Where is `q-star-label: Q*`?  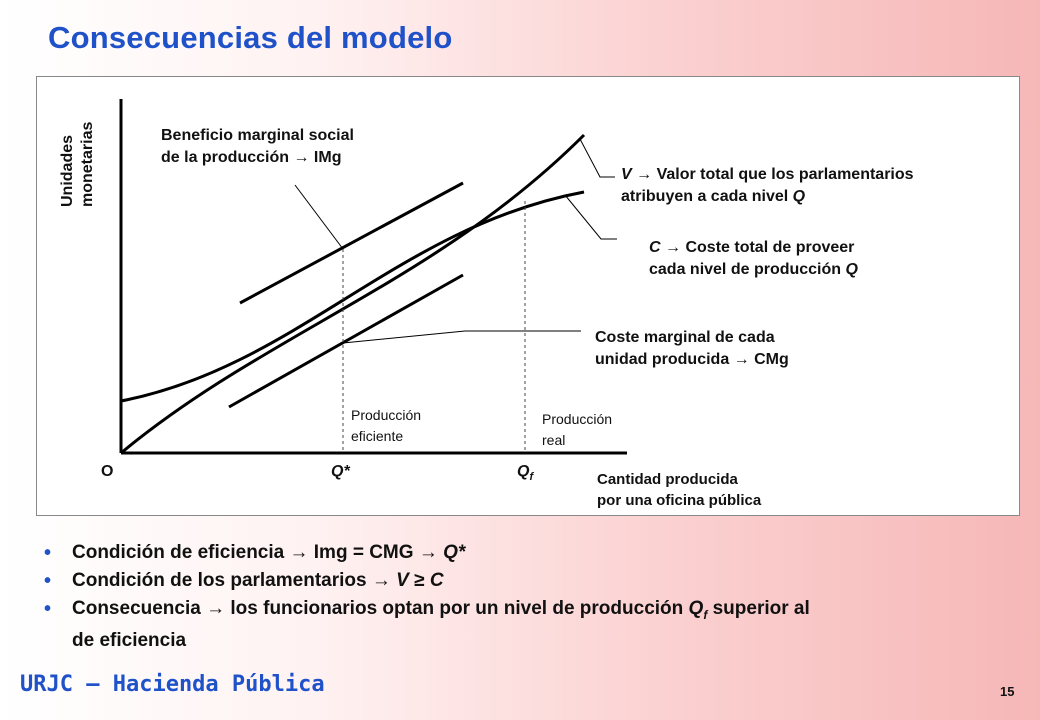 q-star-label: Q* is located at coordinates (340, 471).